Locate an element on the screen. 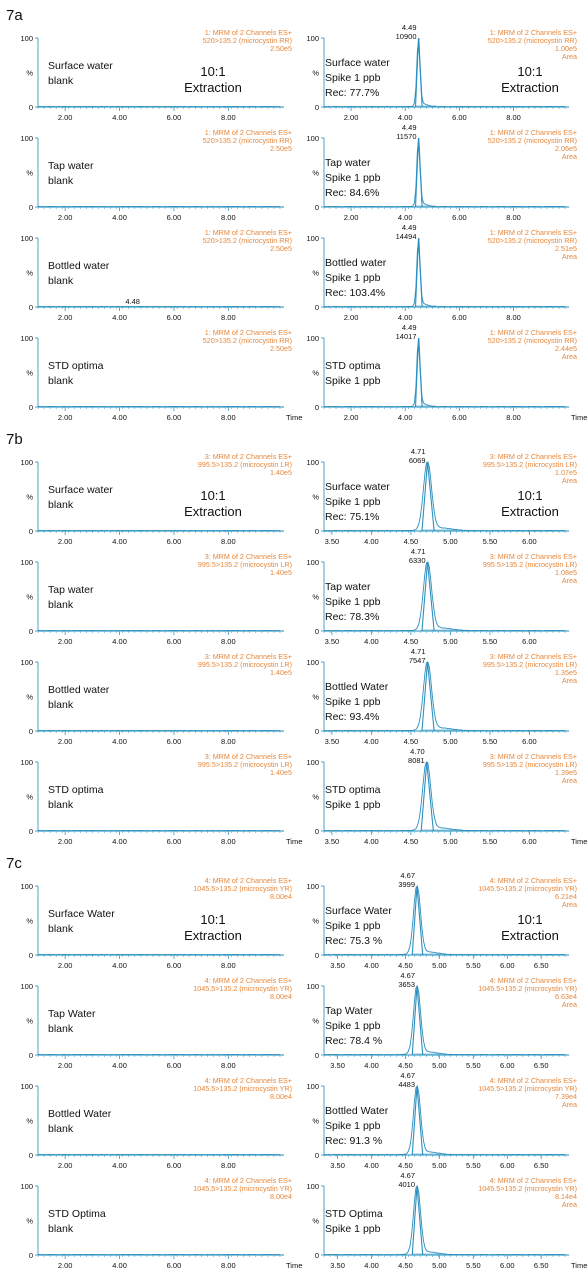 The height and width of the screenshot is (1280, 588). panel-header-line: 8.00e4 is located at coordinates (281, 996).